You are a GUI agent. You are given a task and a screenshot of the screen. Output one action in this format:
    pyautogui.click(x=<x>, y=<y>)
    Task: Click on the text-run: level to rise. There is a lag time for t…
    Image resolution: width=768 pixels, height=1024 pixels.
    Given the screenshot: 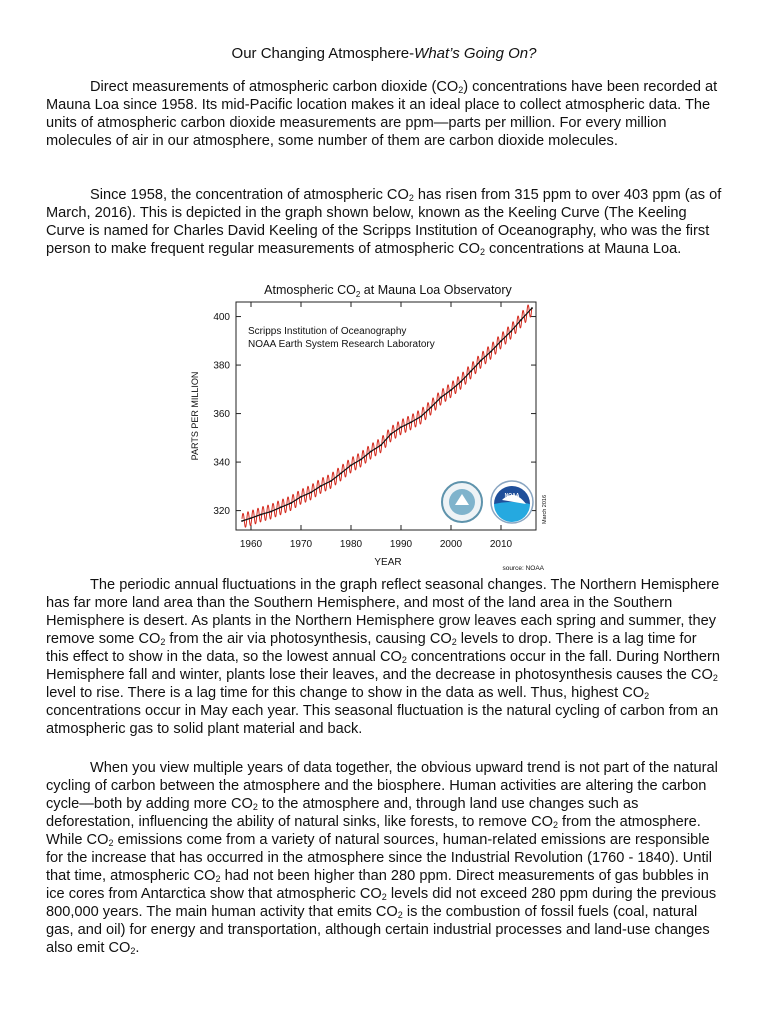 What is the action you would take?
    pyautogui.click(x=345, y=693)
    